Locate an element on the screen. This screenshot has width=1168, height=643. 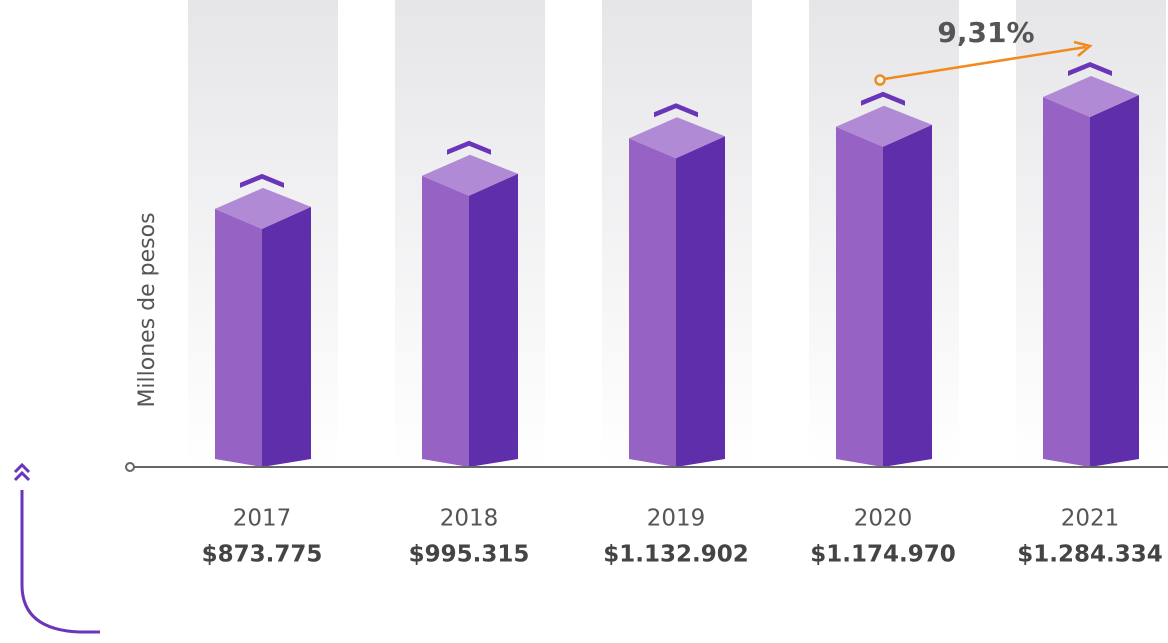
y-axis-label: Millones de pesos is located at coordinates (147, 309).